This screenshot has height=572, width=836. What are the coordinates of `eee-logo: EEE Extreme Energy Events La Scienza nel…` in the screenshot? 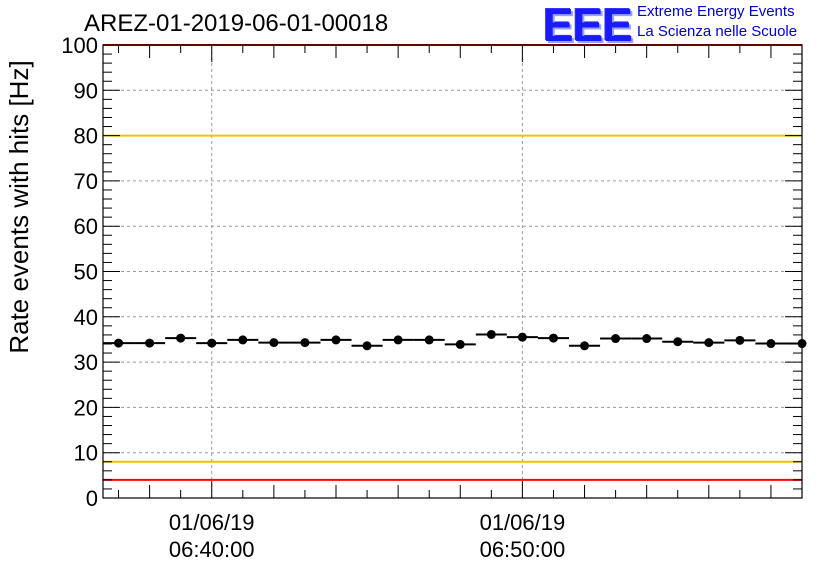 It's located at (688, 25).